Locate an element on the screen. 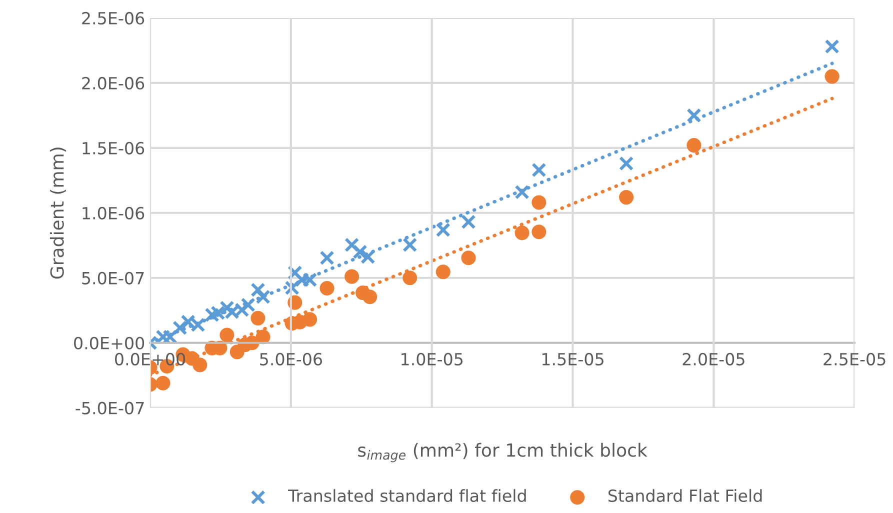  x-tick-label: 2.0E-05 is located at coordinates (713, 359).